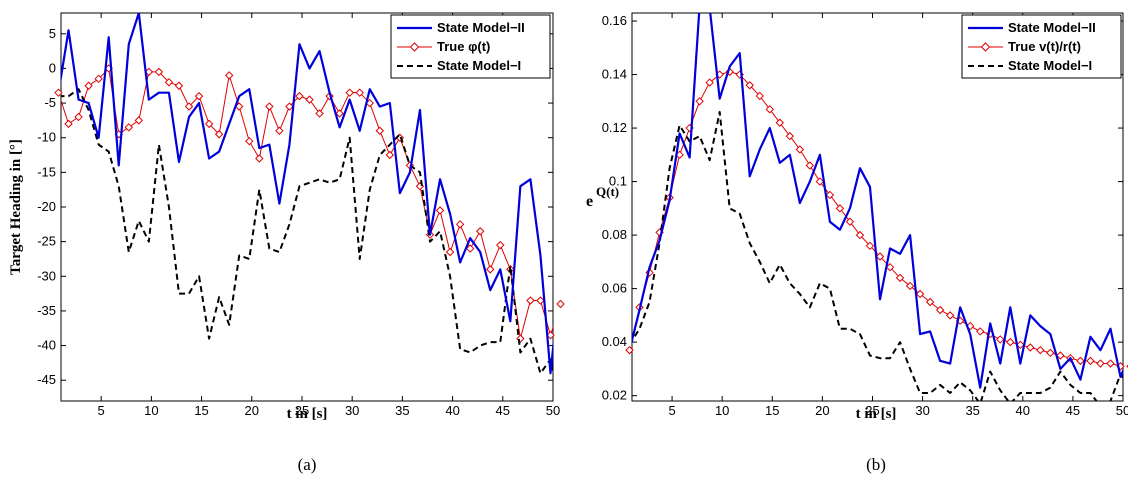 The width and height of the screenshot is (1128, 481). Describe the element at coordinates (602, 197) in the screenshot. I see `y-axis-label: e Q(t)` at that location.